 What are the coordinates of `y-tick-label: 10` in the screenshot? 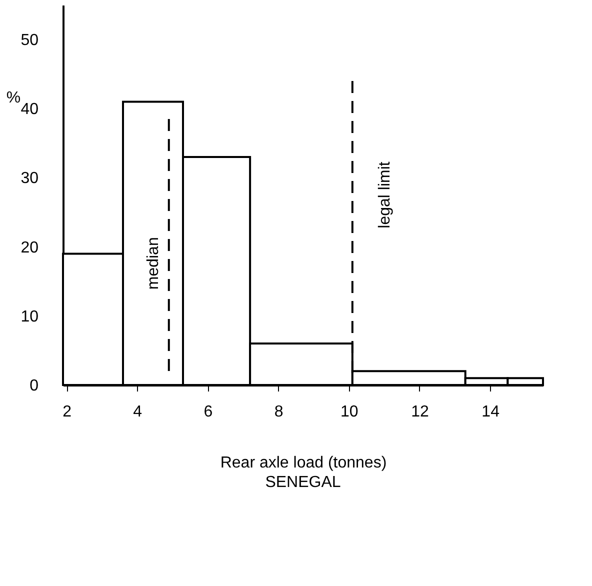 It's located at (29, 317).